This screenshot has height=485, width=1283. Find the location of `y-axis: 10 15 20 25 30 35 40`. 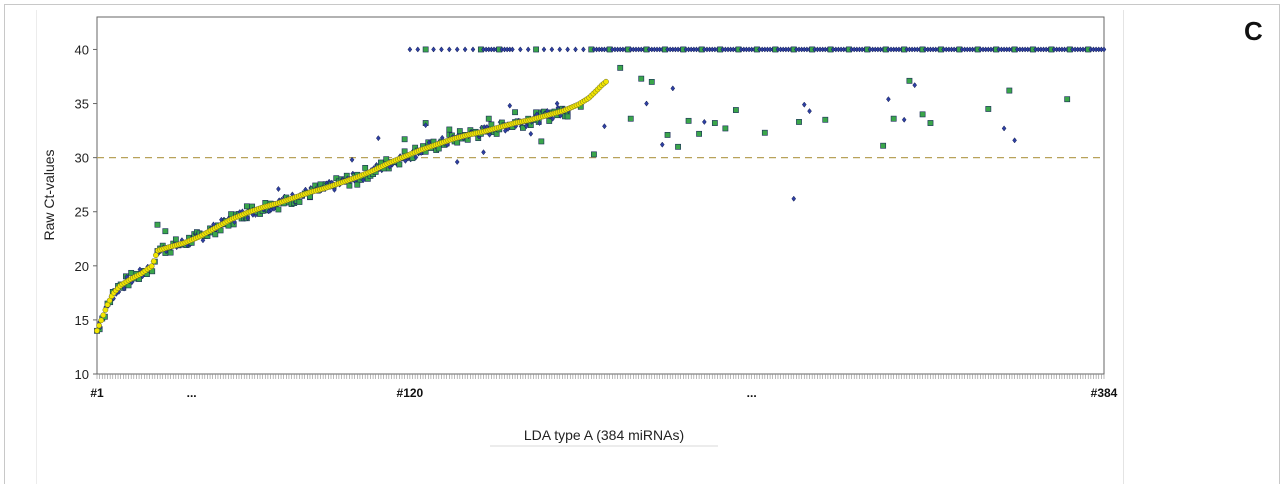

y-axis: 10 15 20 25 30 35 40 is located at coordinates (86, 212).